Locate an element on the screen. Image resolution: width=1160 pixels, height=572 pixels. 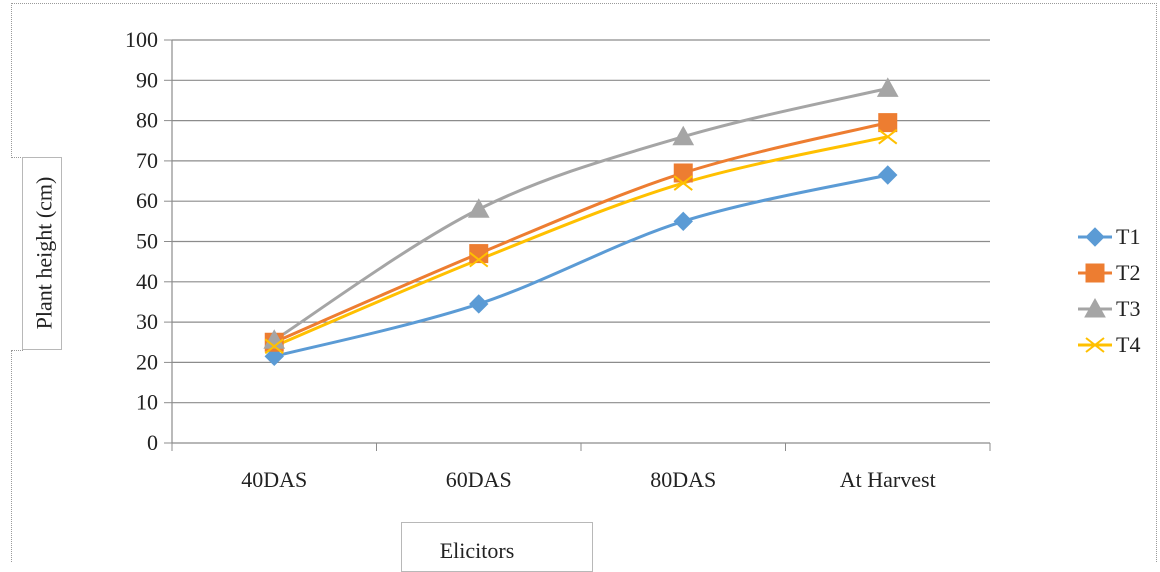
legend-item-T3: T3 is located at coordinates (1118, 312).